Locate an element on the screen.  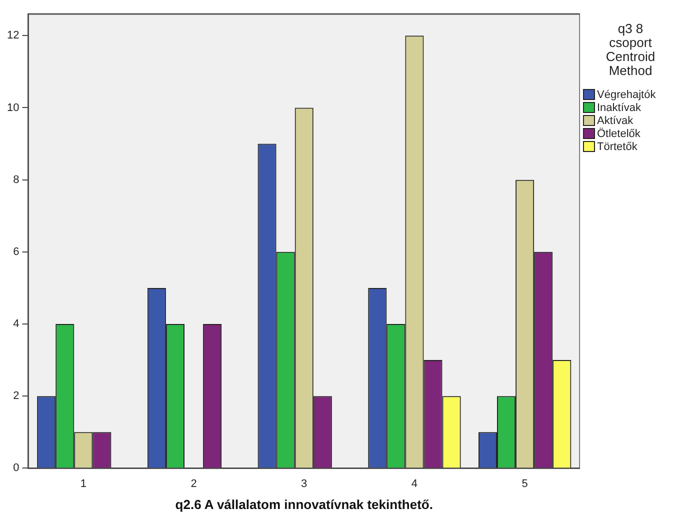
x-tick-label: 2 is located at coordinates (193, 484).